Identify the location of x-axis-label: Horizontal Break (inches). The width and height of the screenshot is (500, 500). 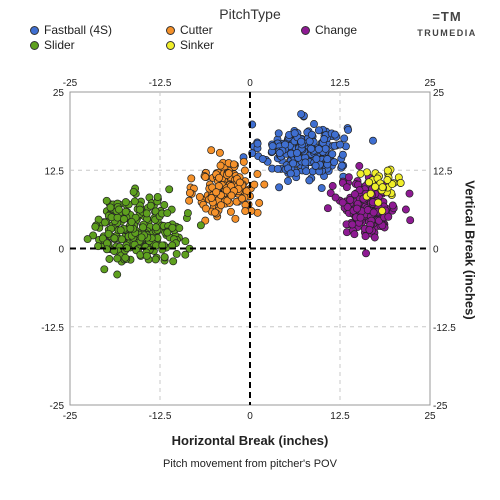
(250, 440).